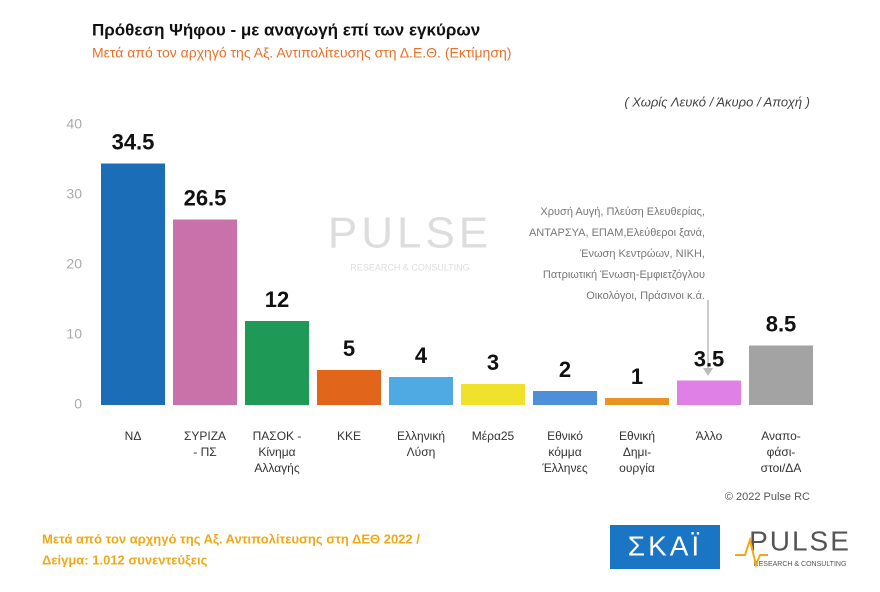 The height and width of the screenshot is (592, 880). I want to click on x-tick-line: Κίνημα, so click(276, 452).